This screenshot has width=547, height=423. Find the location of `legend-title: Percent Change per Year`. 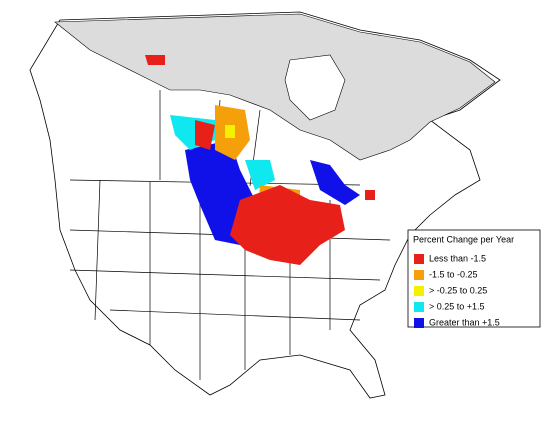

legend-title: Percent Change per Year is located at coordinates (463, 239).